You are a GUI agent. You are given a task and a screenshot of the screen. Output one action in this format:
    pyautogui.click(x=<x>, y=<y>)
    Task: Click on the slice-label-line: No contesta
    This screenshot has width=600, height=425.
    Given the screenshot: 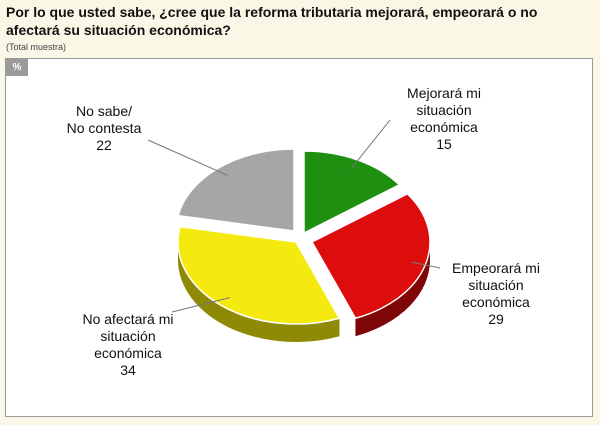 What is the action you would take?
    pyautogui.click(x=104, y=128)
    